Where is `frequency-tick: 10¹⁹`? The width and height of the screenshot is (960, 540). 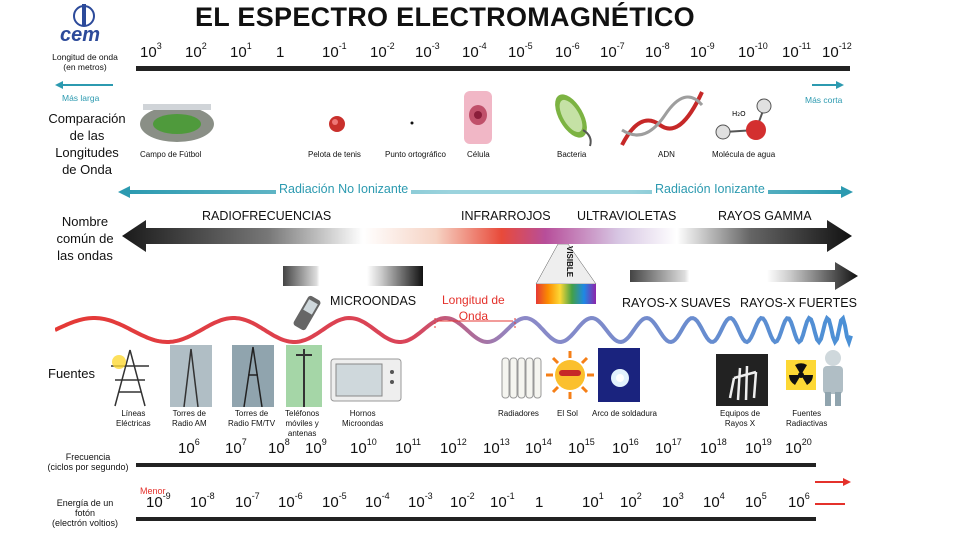 frequency-tick: 10¹⁹ is located at coordinates (758, 447).